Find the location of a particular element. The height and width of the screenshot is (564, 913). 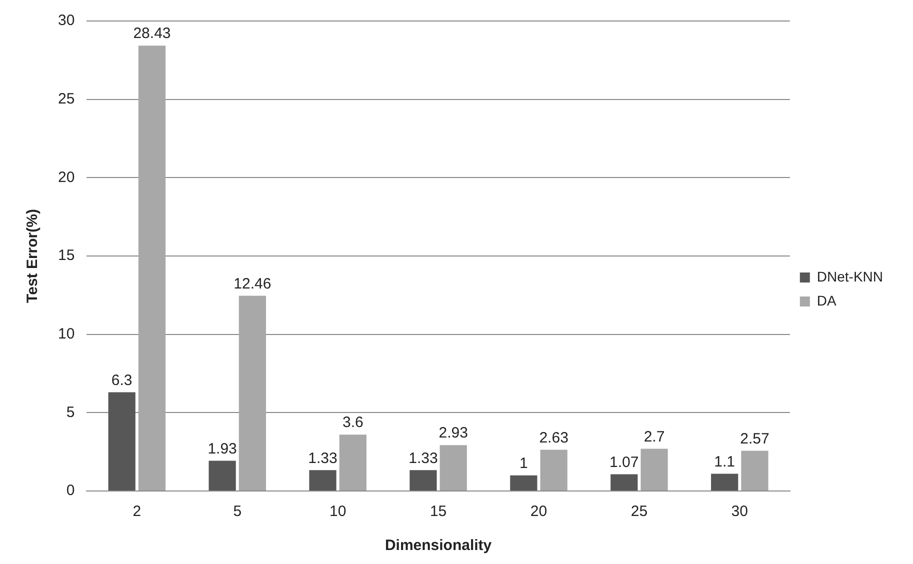

x-tick-label: 5 is located at coordinates (237, 511).